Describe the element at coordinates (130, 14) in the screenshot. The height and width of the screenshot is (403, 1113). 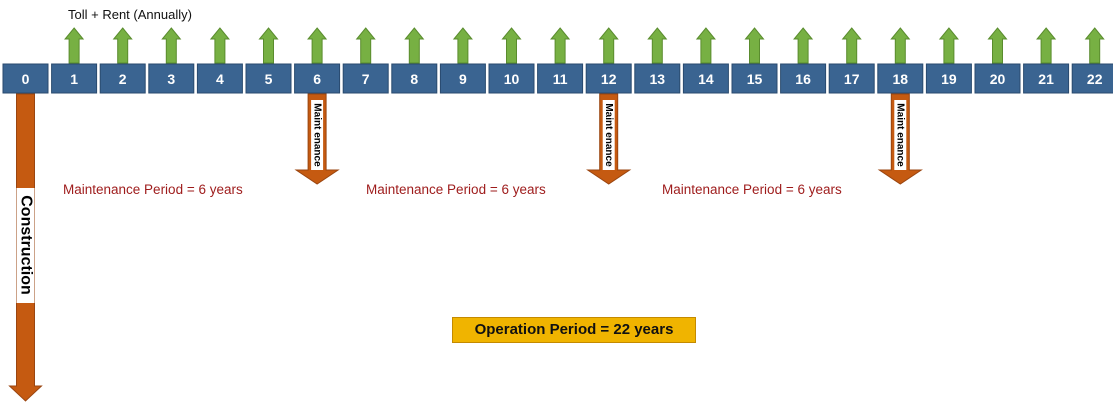
I see `income-label: Toll + Rent (Annually)` at that location.